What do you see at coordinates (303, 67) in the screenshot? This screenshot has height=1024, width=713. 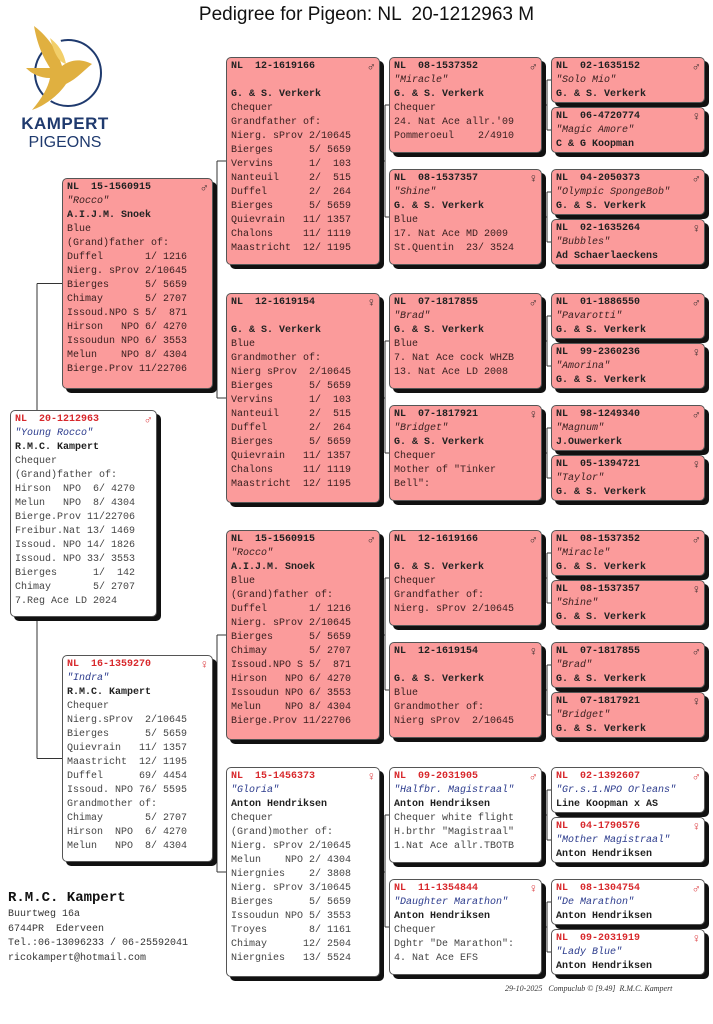 I see `card-header: NL 12-1619166 ♂` at bounding box center [303, 67].